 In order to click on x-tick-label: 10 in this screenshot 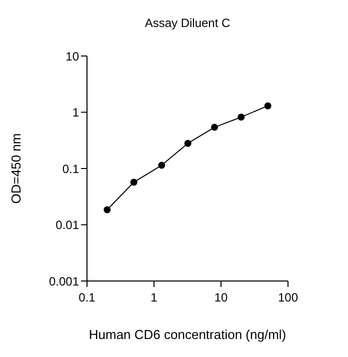, I will do `click(221, 297)`.